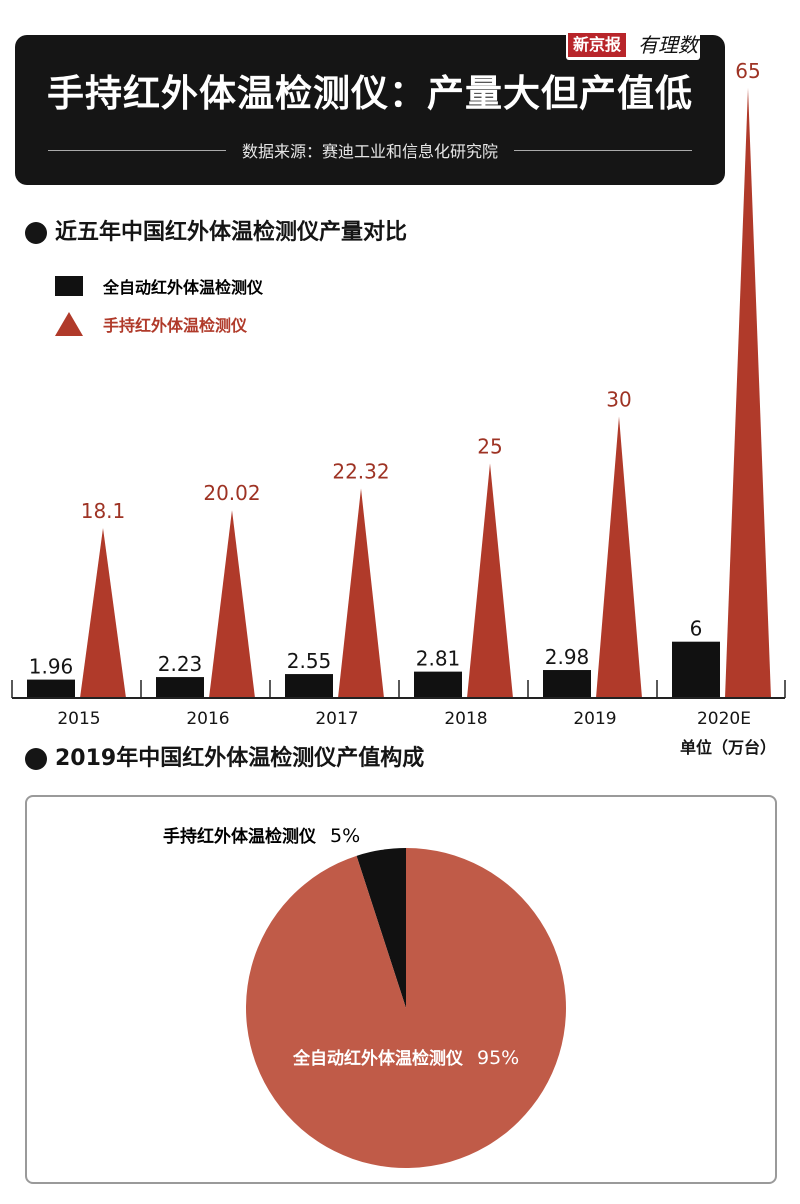  I want to click on unit-label: 单位（万台）, so click(728, 747).